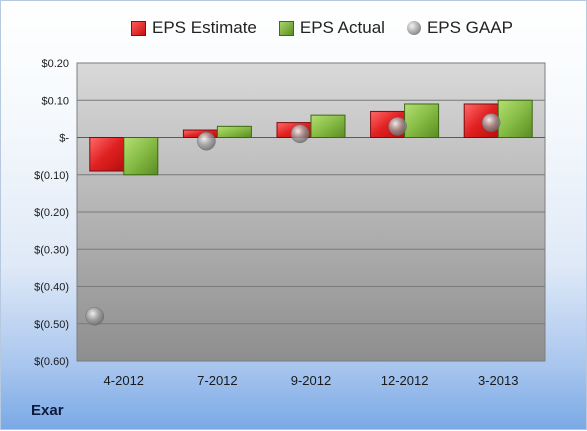 The height and width of the screenshot is (431, 587). Describe the element at coordinates (498, 380) in the screenshot. I see `x-tick-label: 3-2013` at that location.